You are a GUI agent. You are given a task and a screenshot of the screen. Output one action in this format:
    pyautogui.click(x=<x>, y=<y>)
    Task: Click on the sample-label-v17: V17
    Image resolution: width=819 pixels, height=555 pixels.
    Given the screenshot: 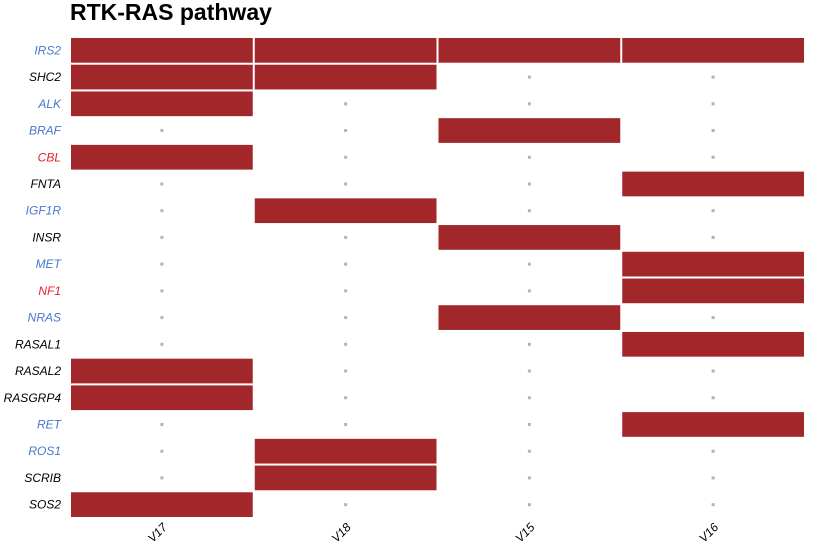 What is the action you would take?
    pyautogui.click(x=158, y=532)
    